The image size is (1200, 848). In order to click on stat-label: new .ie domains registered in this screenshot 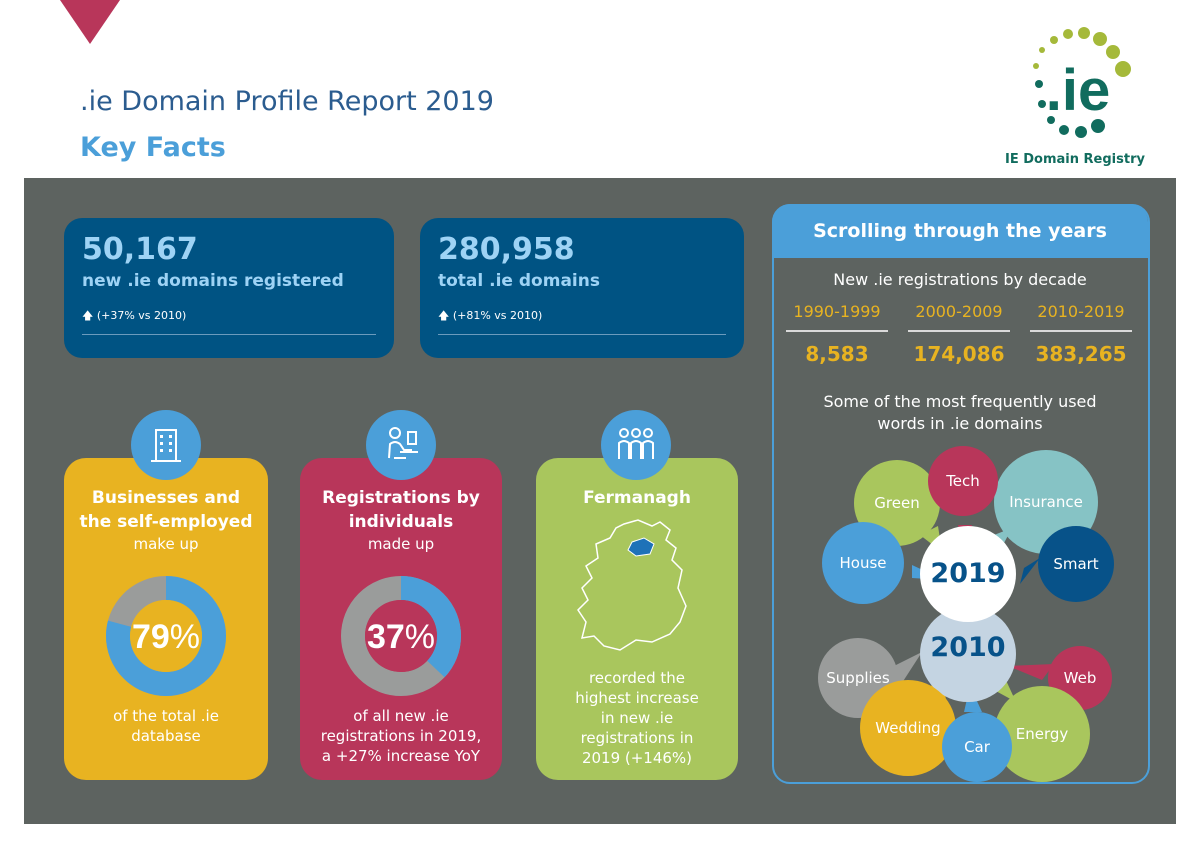, I will do `click(213, 281)`.